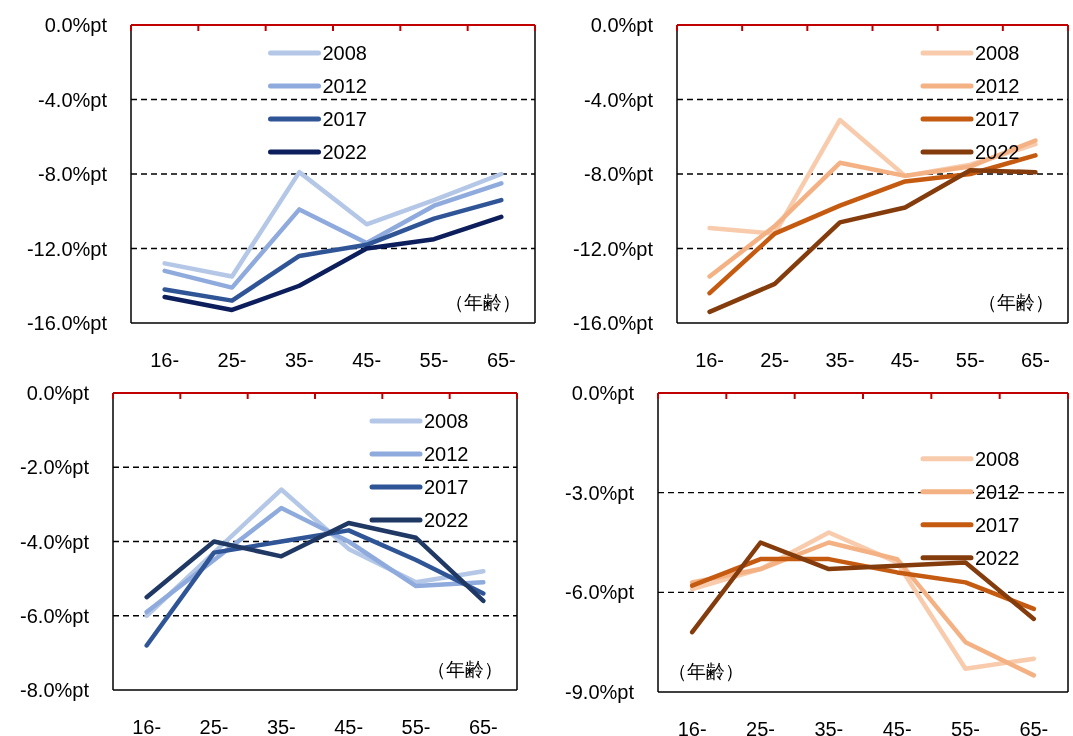 The width and height of the screenshot is (1073, 736). Describe the element at coordinates (55, 467) in the screenshot. I see `y-tick-label: -2.0%pt` at that location.